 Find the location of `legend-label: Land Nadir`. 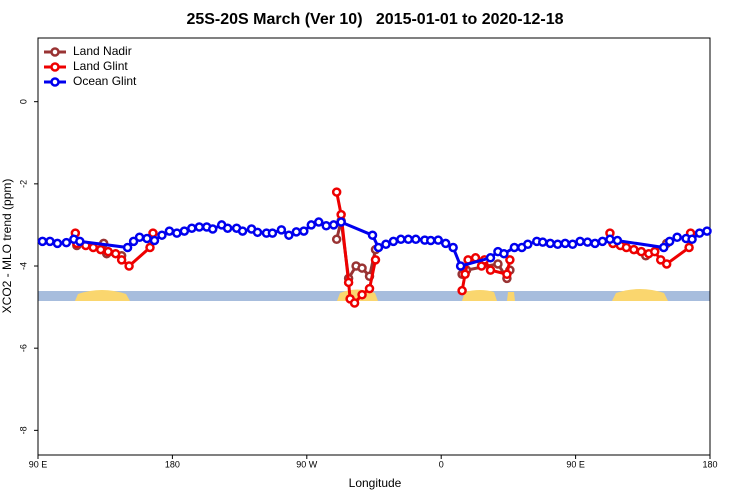

legend-label: Land Nadir is located at coordinates (102, 51).